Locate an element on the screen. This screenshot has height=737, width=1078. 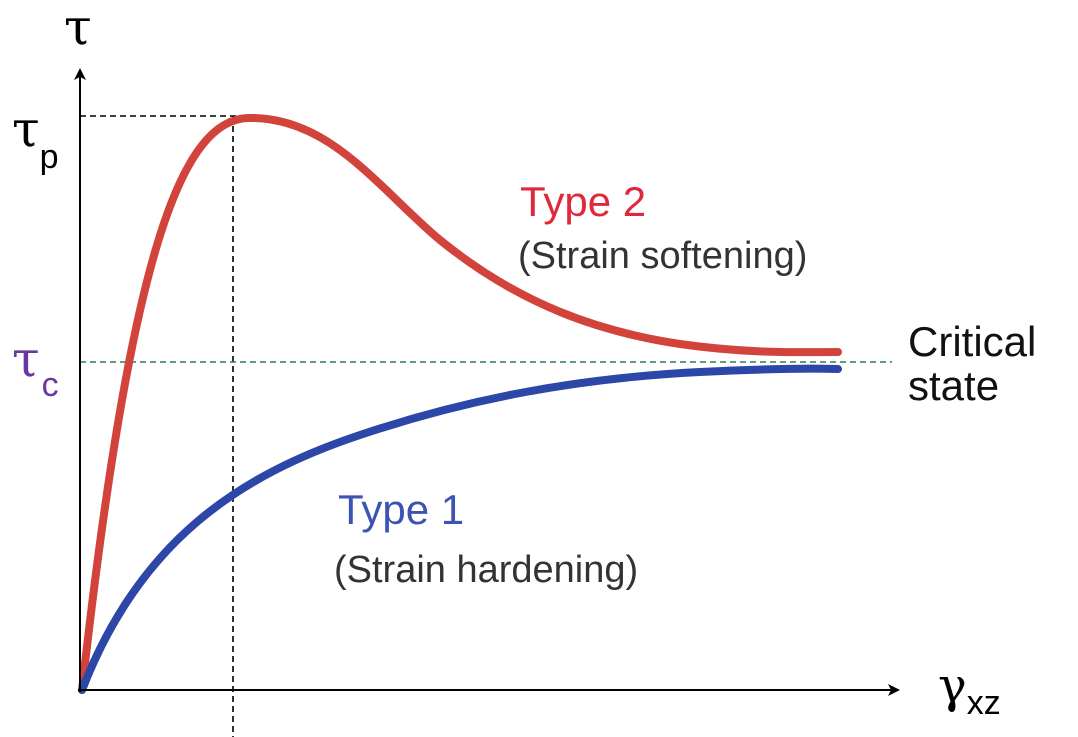
y-tick-tau-p-subscript: p is located at coordinates (49, 157).